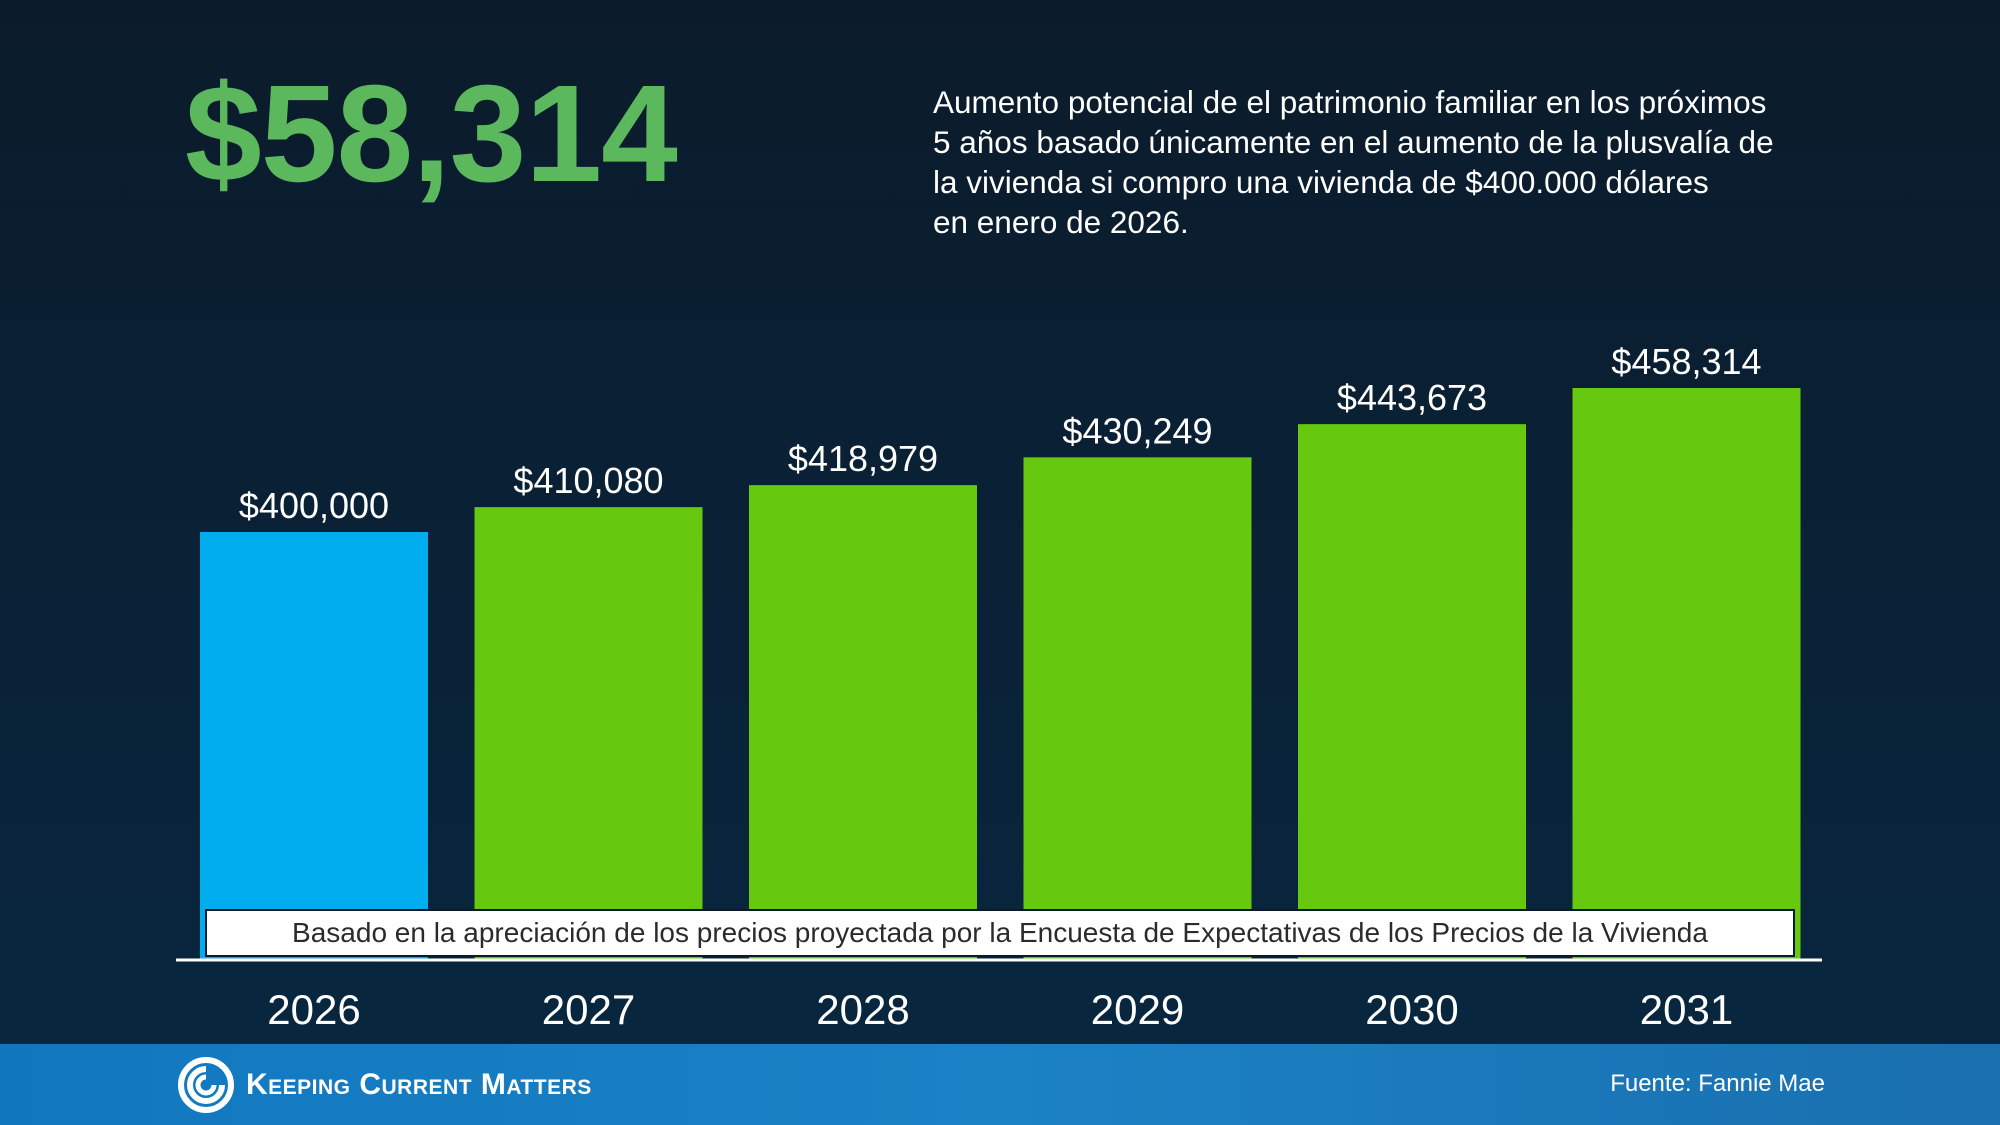 This screenshot has height=1125, width=2000. I want to click on bar-2030, so click(1412, 691).